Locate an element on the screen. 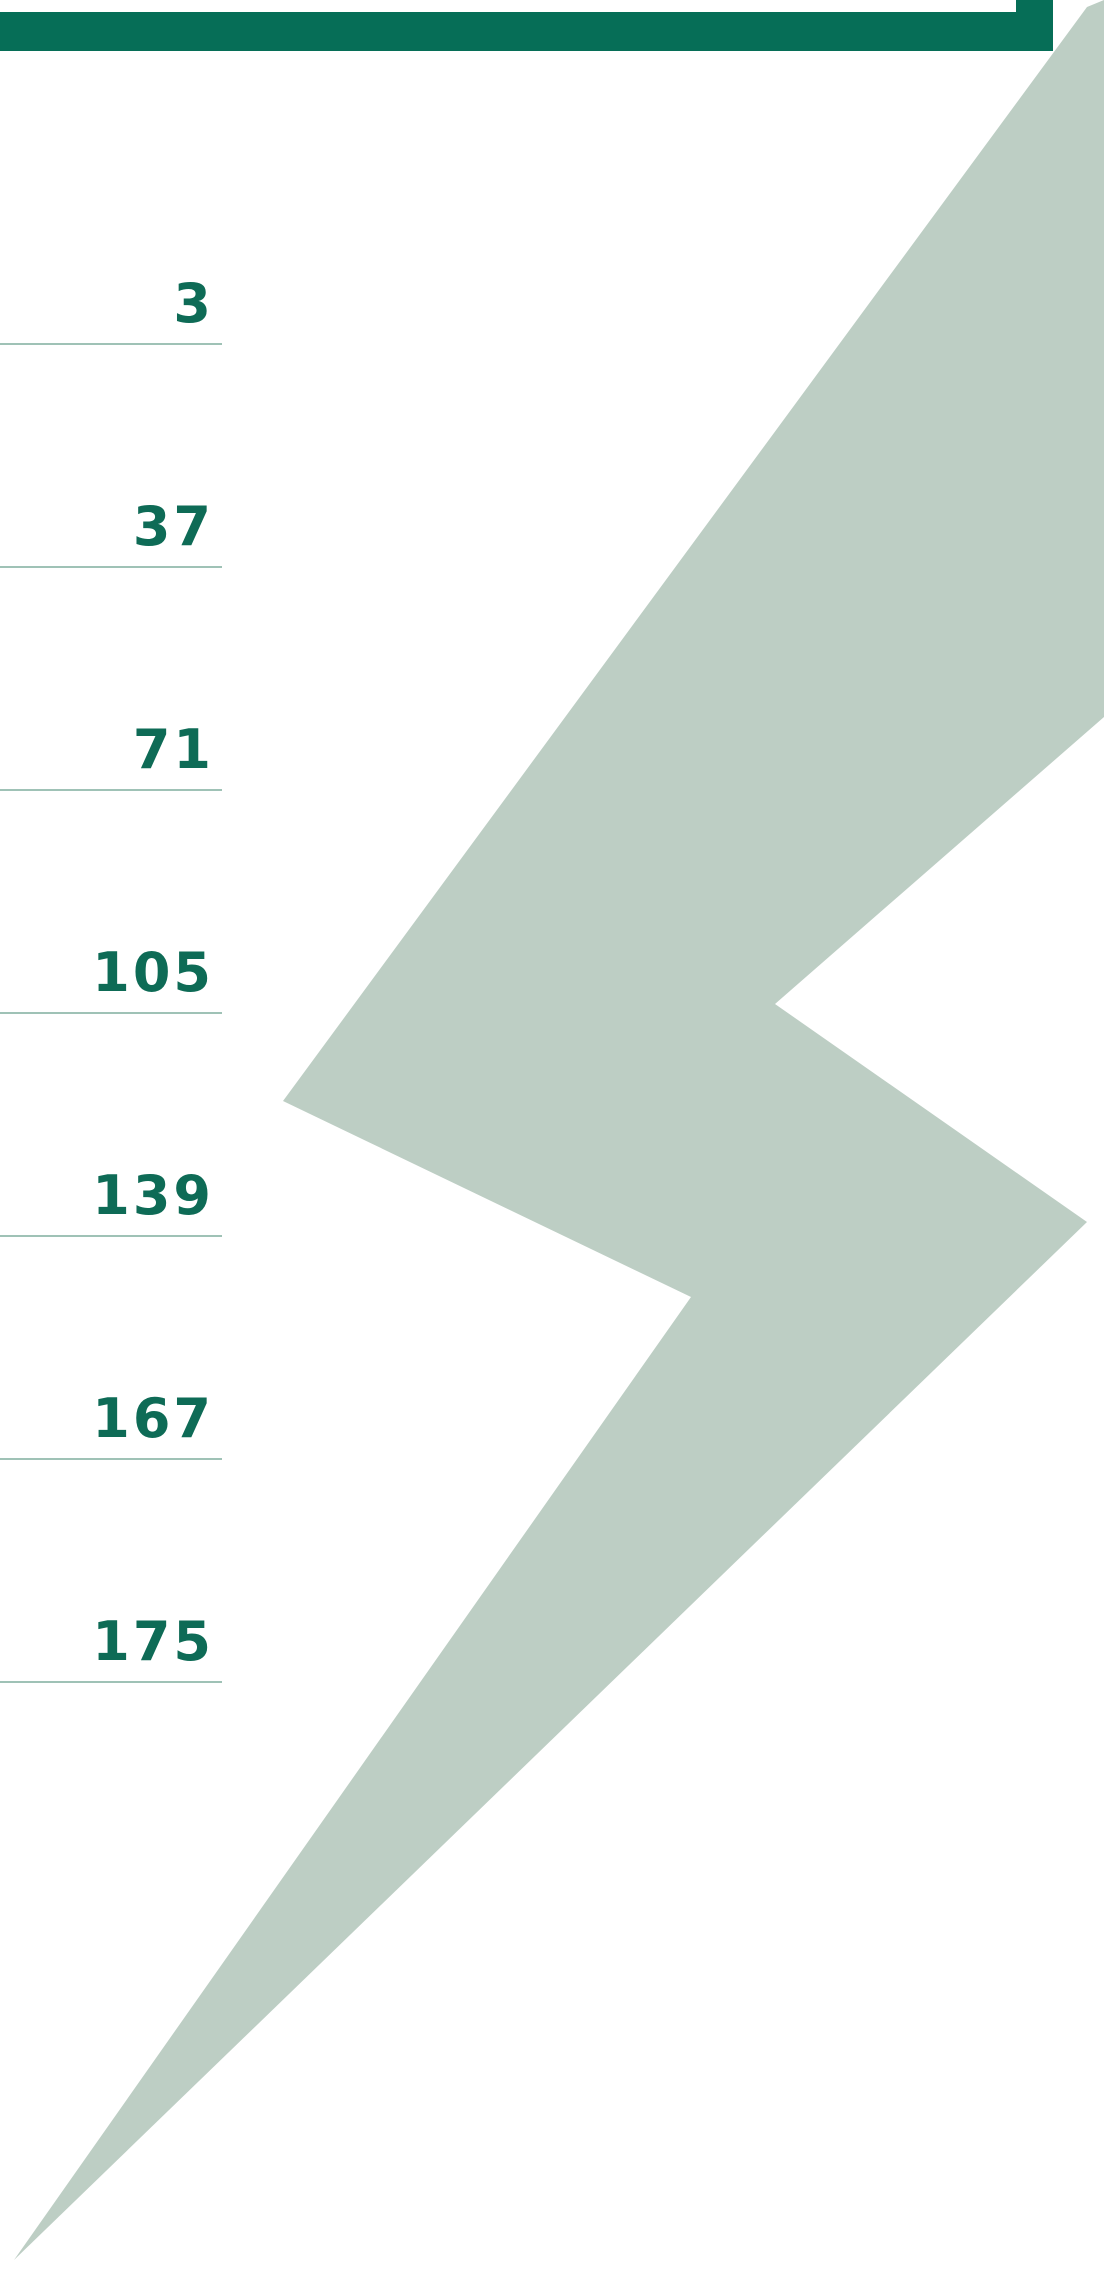 This screenshot has height=2273, width=1104. page-number: 105 is located at coordinates (153, 972).